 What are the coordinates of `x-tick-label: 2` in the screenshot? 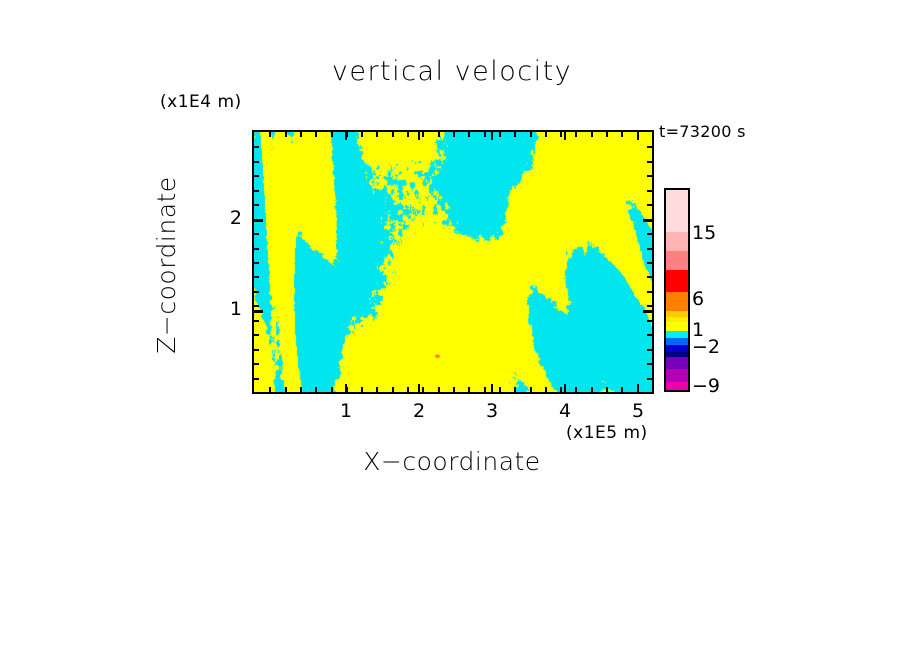 It's located at (419, 411).